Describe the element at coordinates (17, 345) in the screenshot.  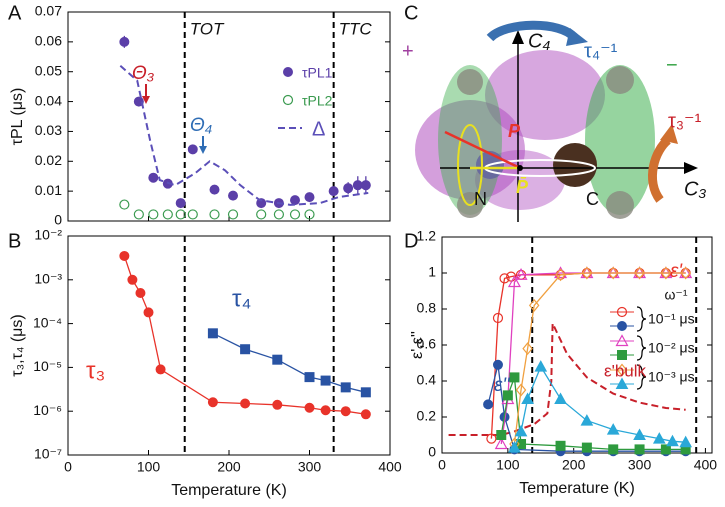
I see `y-axis-label: τ₃,τ₄ (μs)` at that location.